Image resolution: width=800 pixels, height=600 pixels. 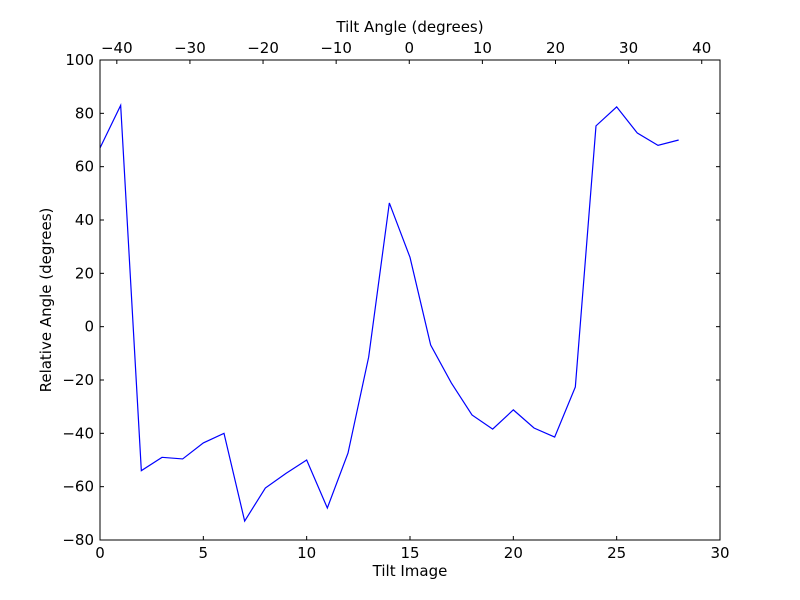 I want to click on top-x-tick-label: 10, so click(x=482, y=48).